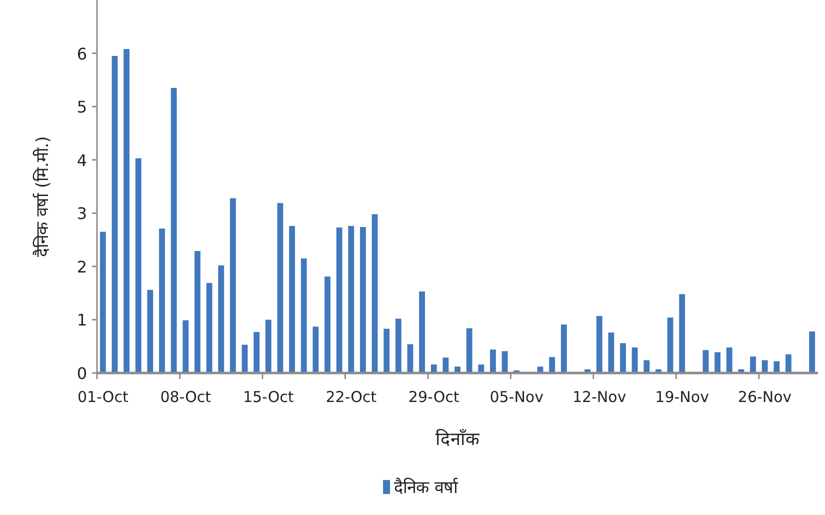 The height and width of the screenshot is (515, 825). I want to click on x-tick-label: 12-Nov, so click(599, 397).